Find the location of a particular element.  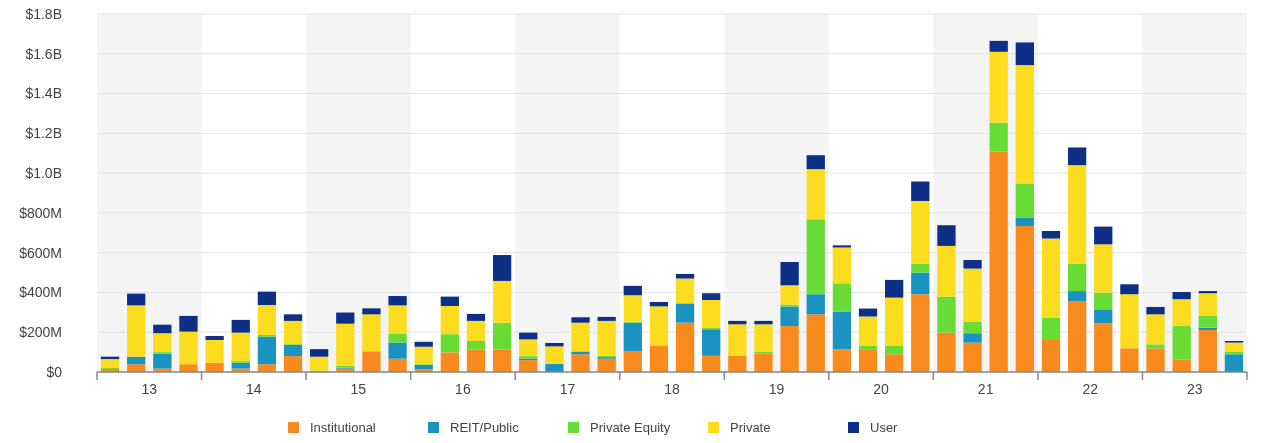

legend-label: Institutional is located at coordinates (343, 427).